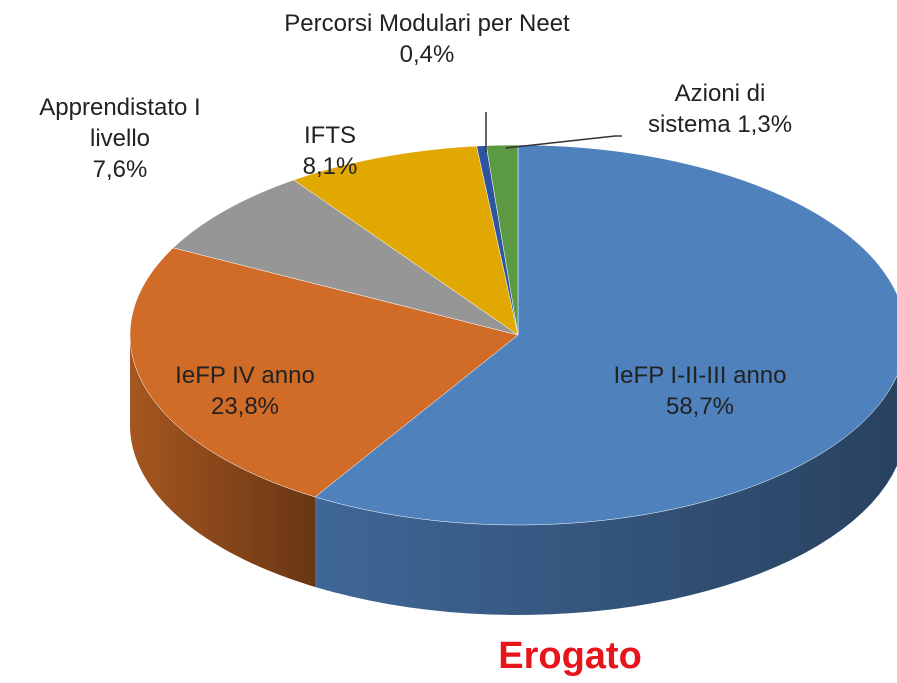 Image resolution: width=897 pixels, height=683 pixels. Describe the element at coordinates (427, 54) in the screenshot. I see `value-label: 0,4%` at that location.